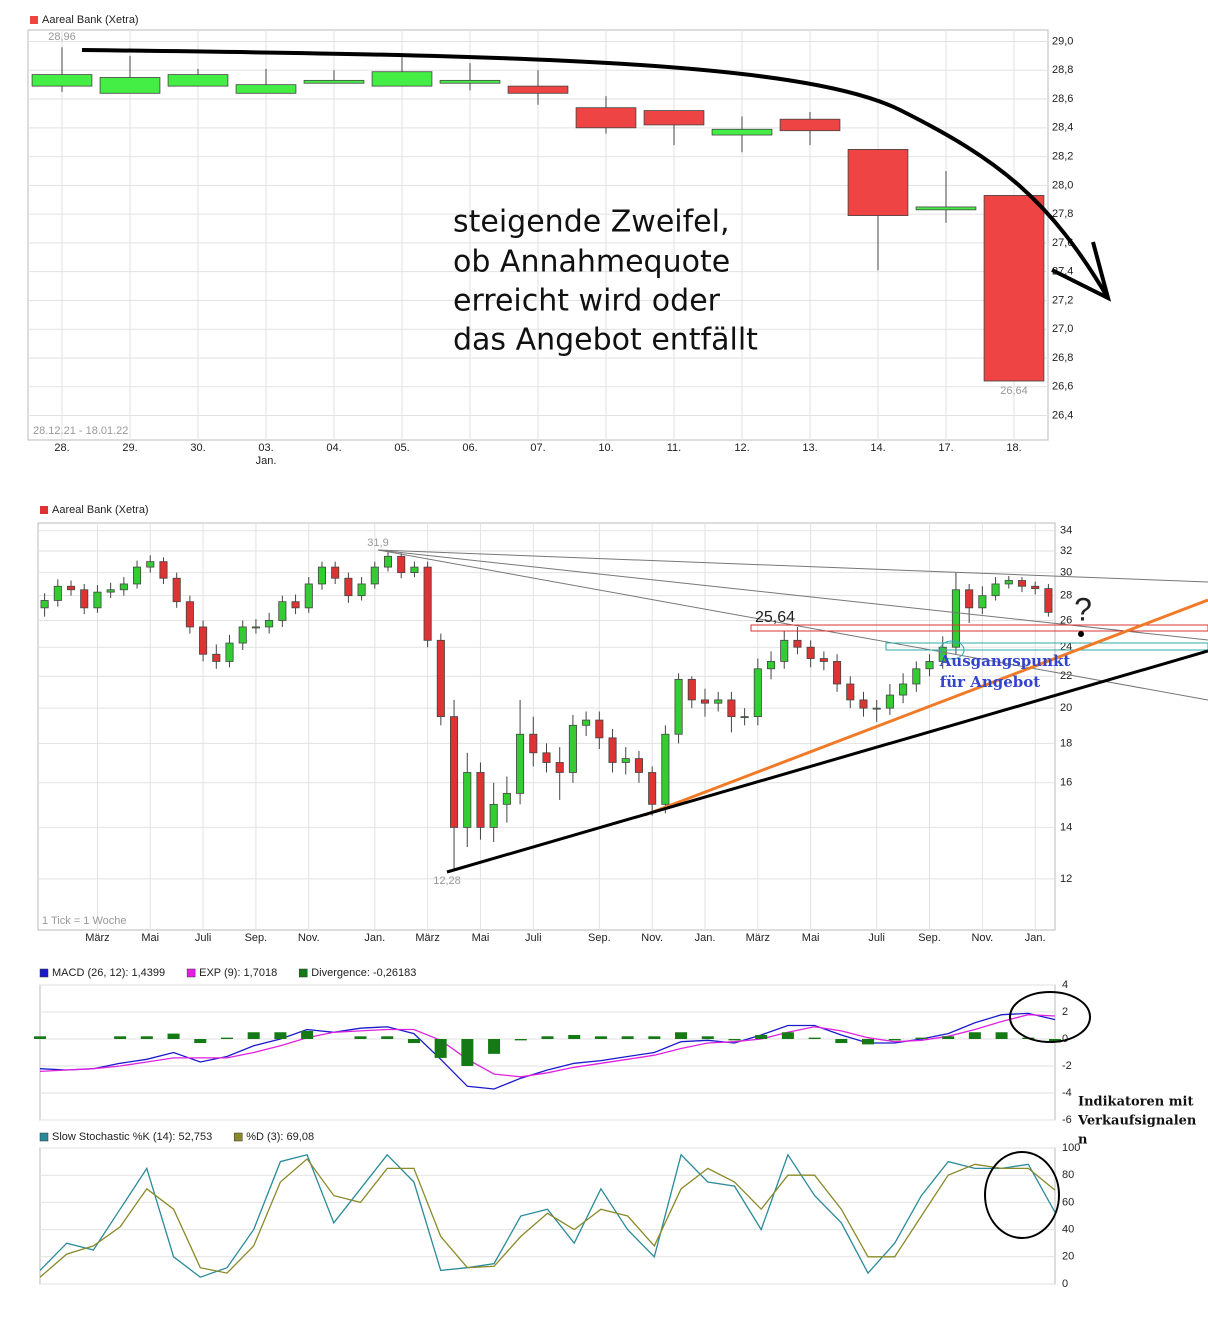 Image resolution: width=1208 pixels, height=1318 pixels. I want to click on x-tick-label: 28., so click(61, 448).